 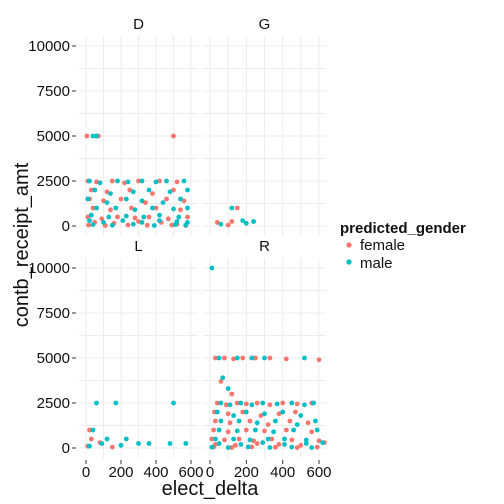 I want to click on legend-label-female: female, so click(x=382, y=245).